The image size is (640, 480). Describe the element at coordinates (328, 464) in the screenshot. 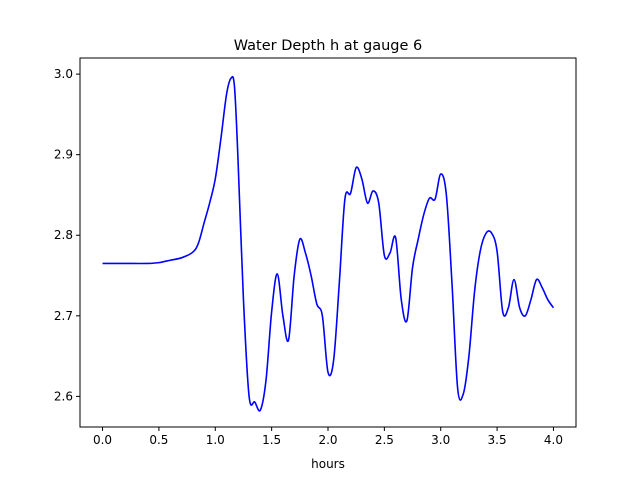

I see `x-axis-label: hours` at that location.